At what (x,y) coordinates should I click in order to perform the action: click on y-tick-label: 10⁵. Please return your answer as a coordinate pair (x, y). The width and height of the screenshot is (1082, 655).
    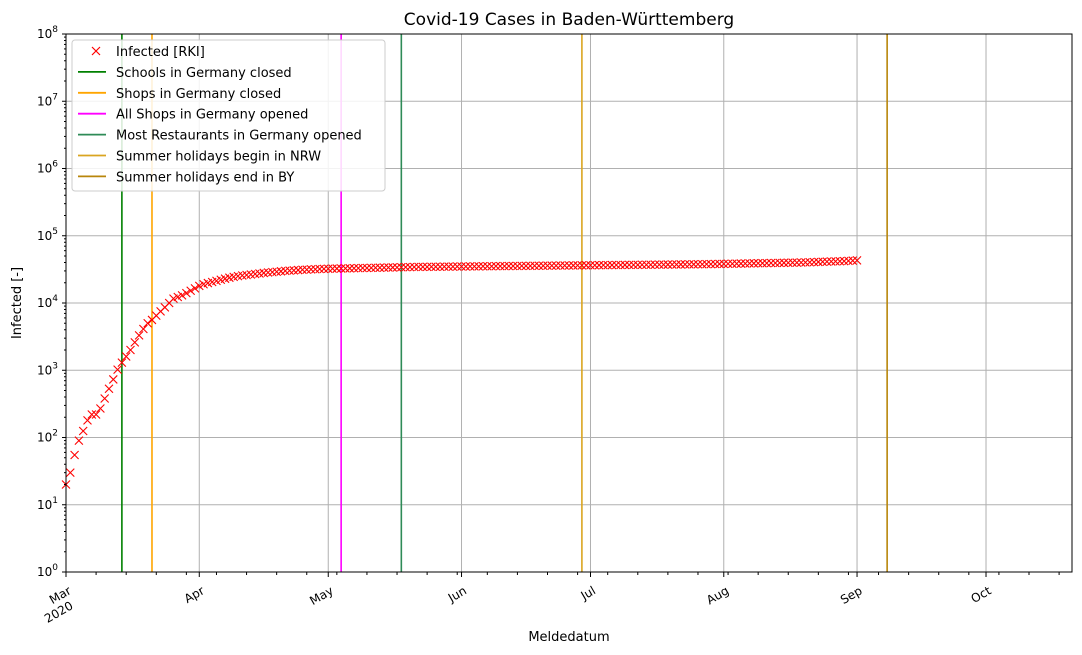
    Looking at the image, I should click on (47, 235).